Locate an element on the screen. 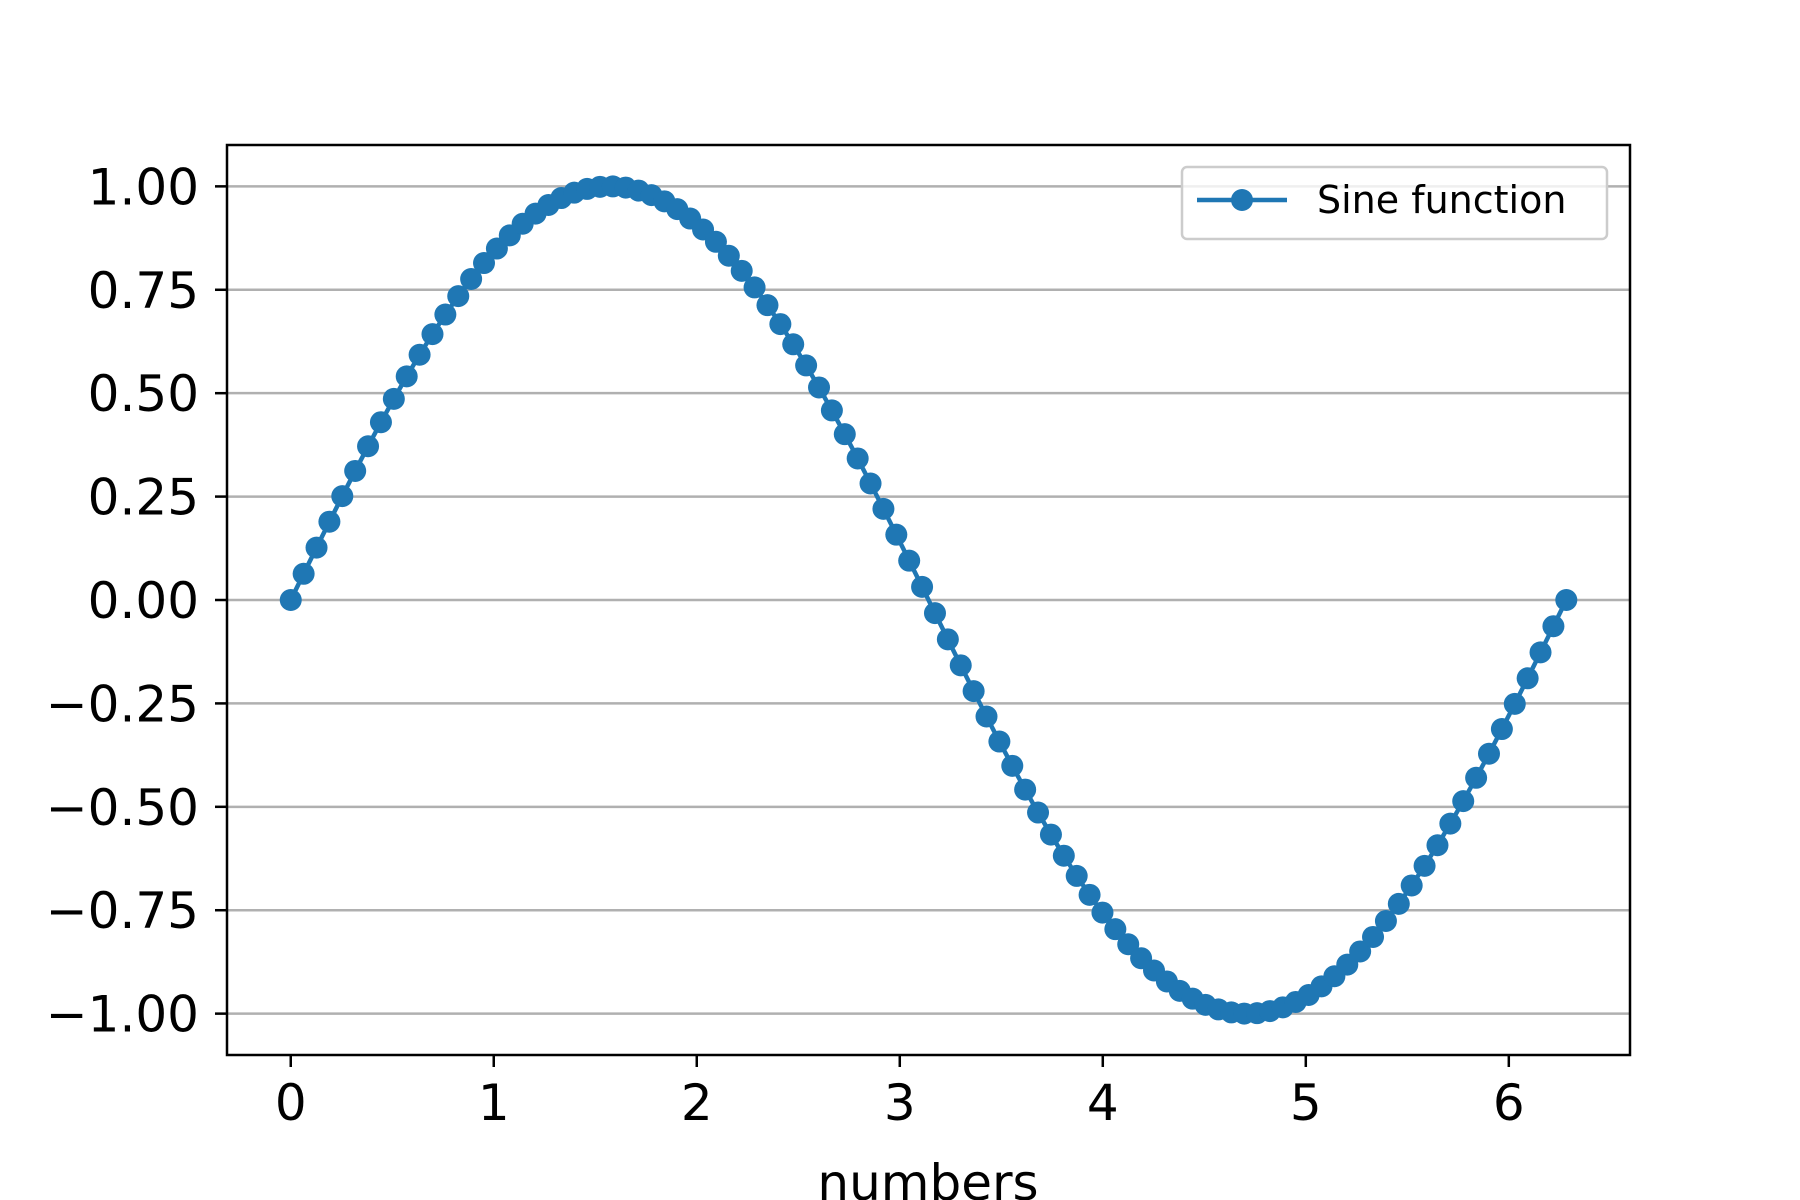  y-tick-label: −0.50 is located at coordinates (122, 808).